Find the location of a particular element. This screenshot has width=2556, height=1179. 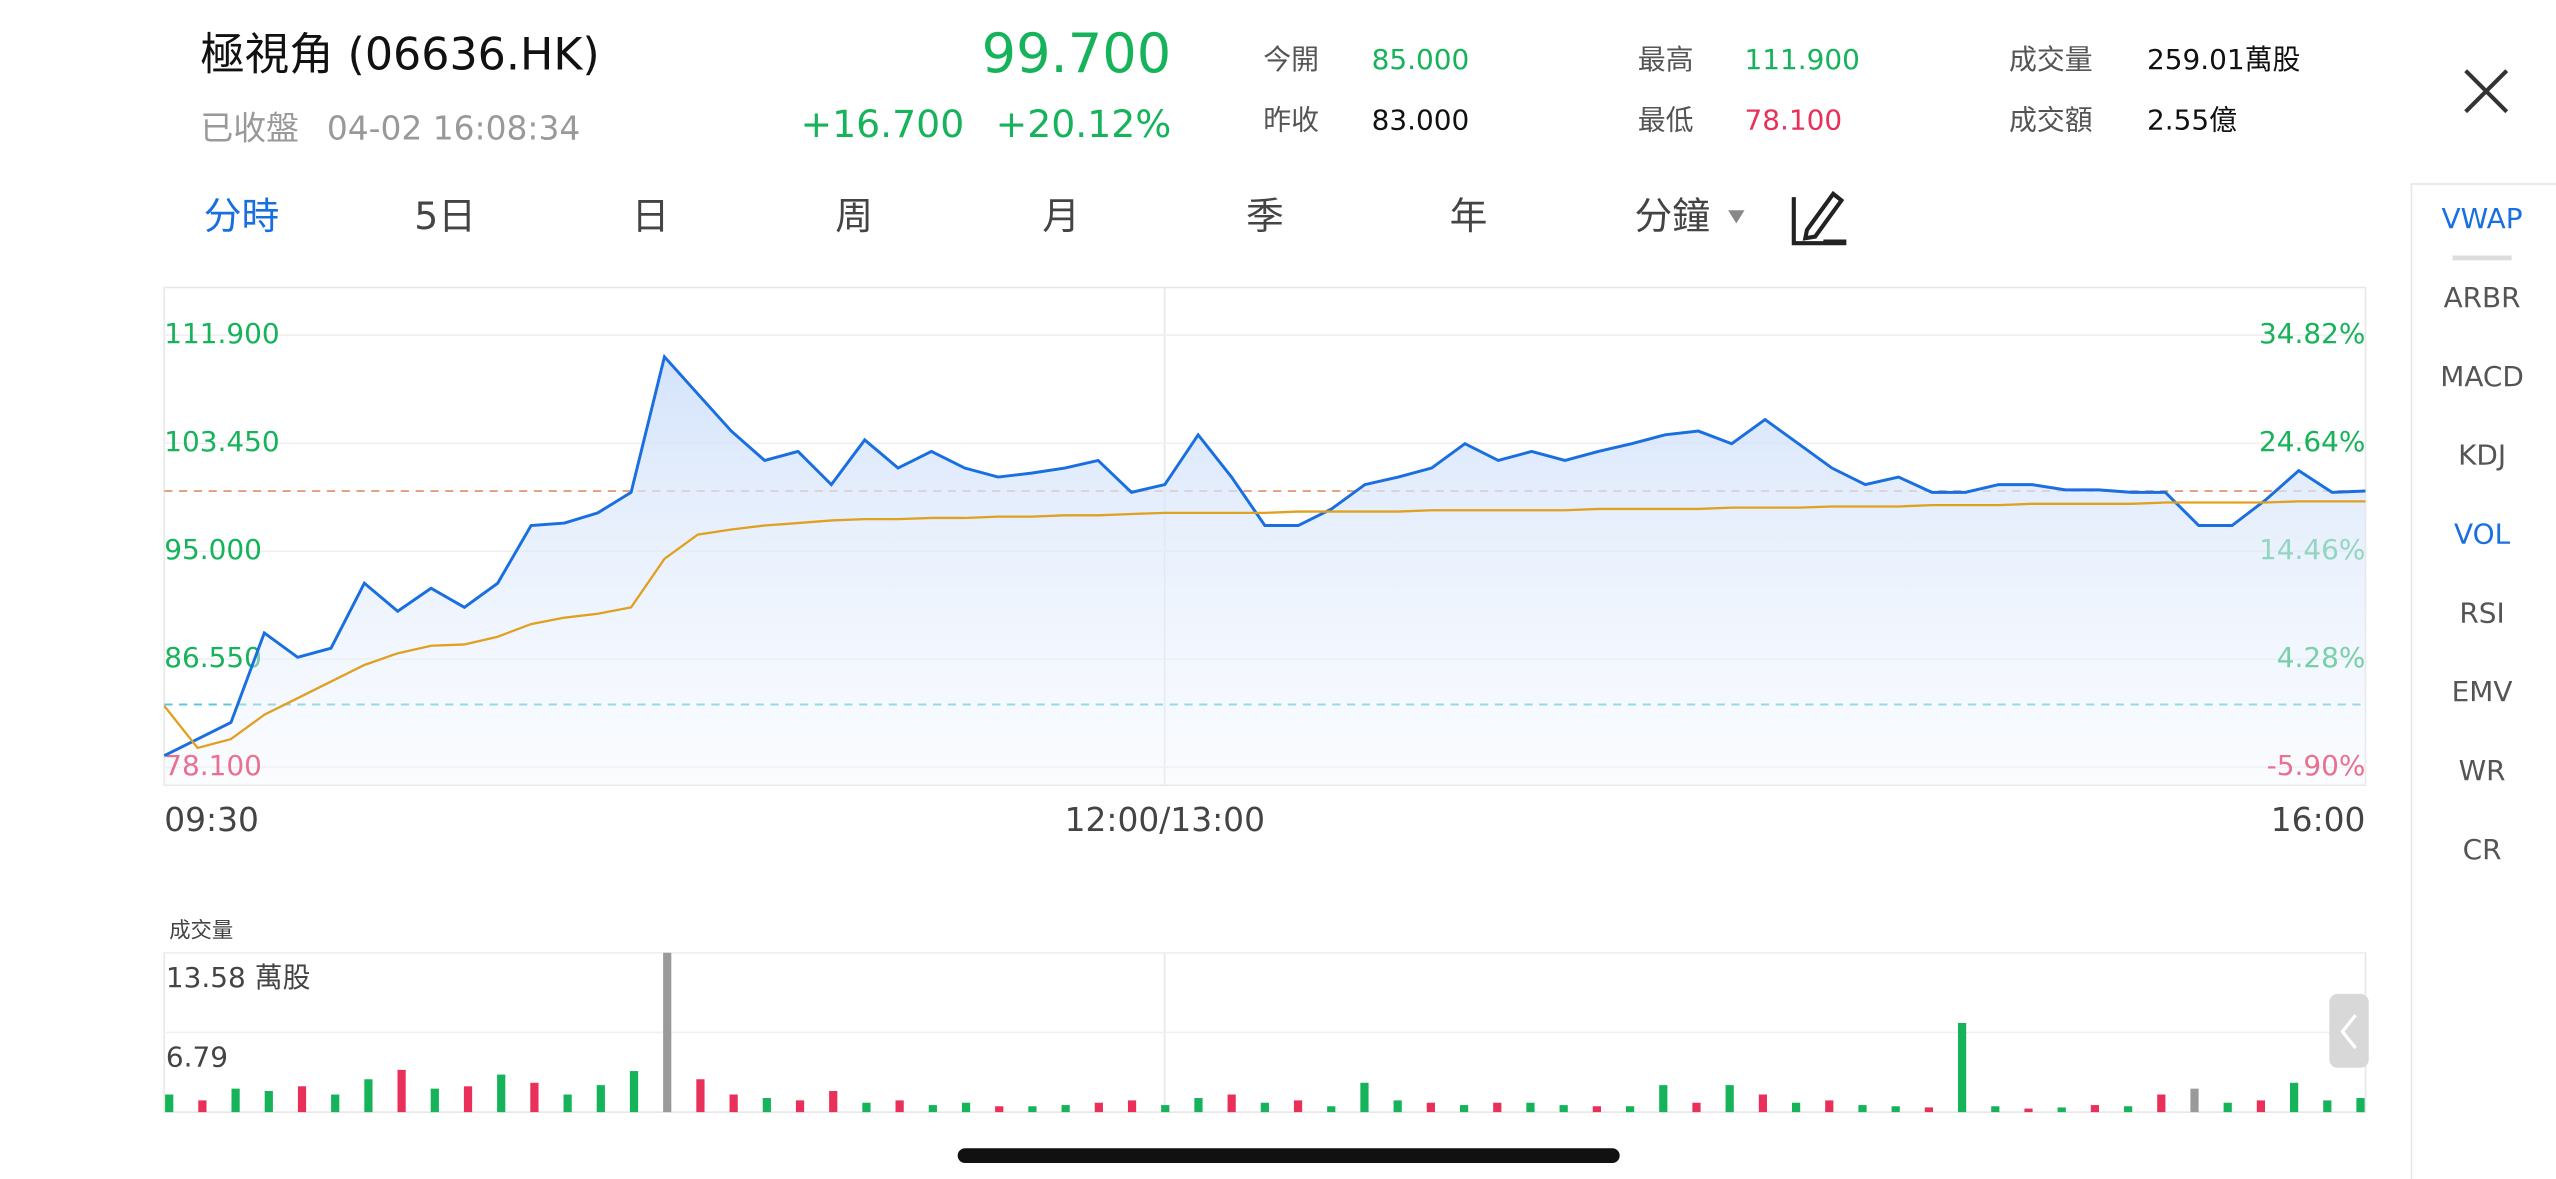

stat-label: 最低 is located at coordinates (1666, 120).